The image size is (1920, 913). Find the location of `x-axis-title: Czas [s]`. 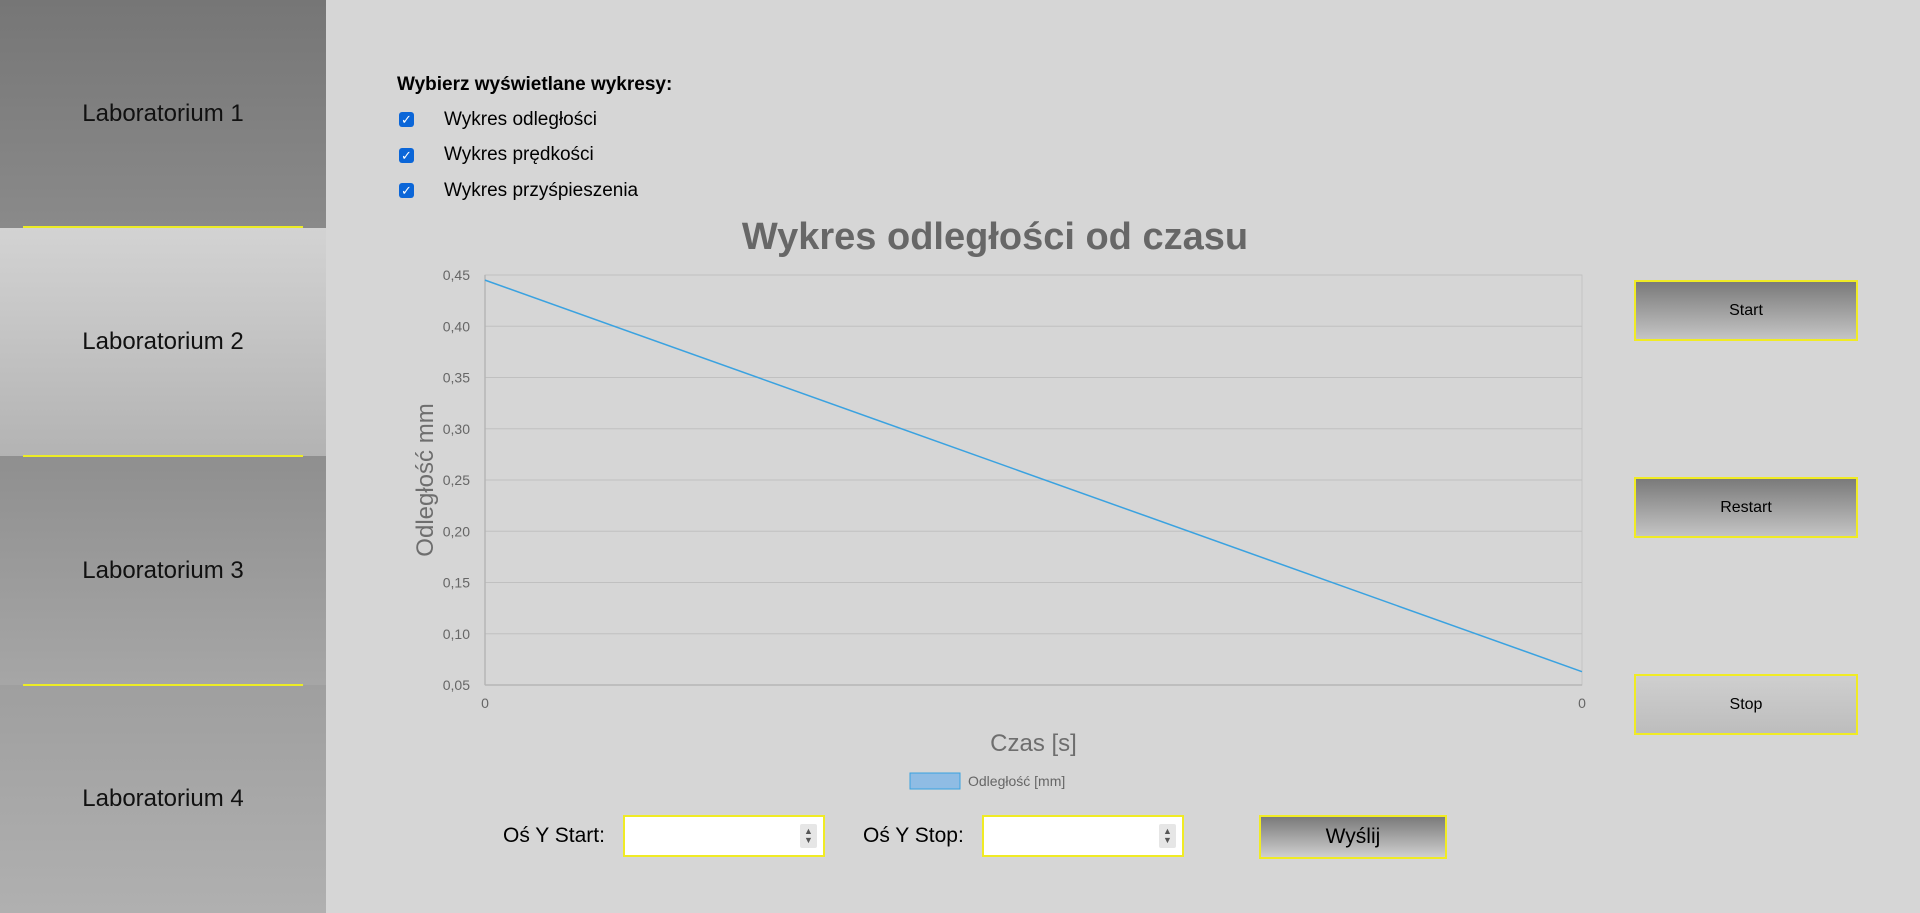

x-axis-title: Czas [s] is located at coordinates (1033, 743).